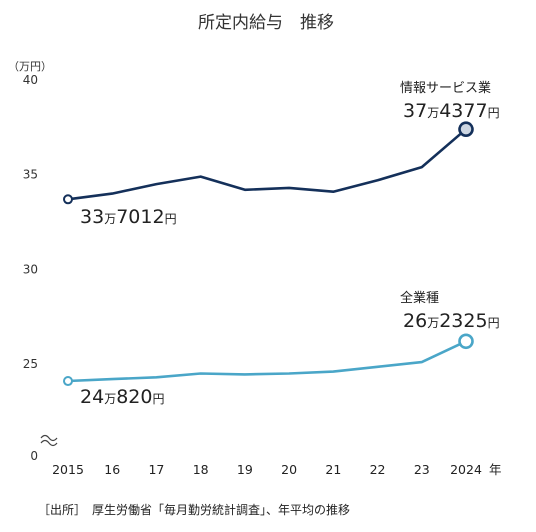  What do you see at coordinates (494, 113) in the screenshot?
I see `value-label-info-2024-unit: 円` at bounding box center [494, 113].